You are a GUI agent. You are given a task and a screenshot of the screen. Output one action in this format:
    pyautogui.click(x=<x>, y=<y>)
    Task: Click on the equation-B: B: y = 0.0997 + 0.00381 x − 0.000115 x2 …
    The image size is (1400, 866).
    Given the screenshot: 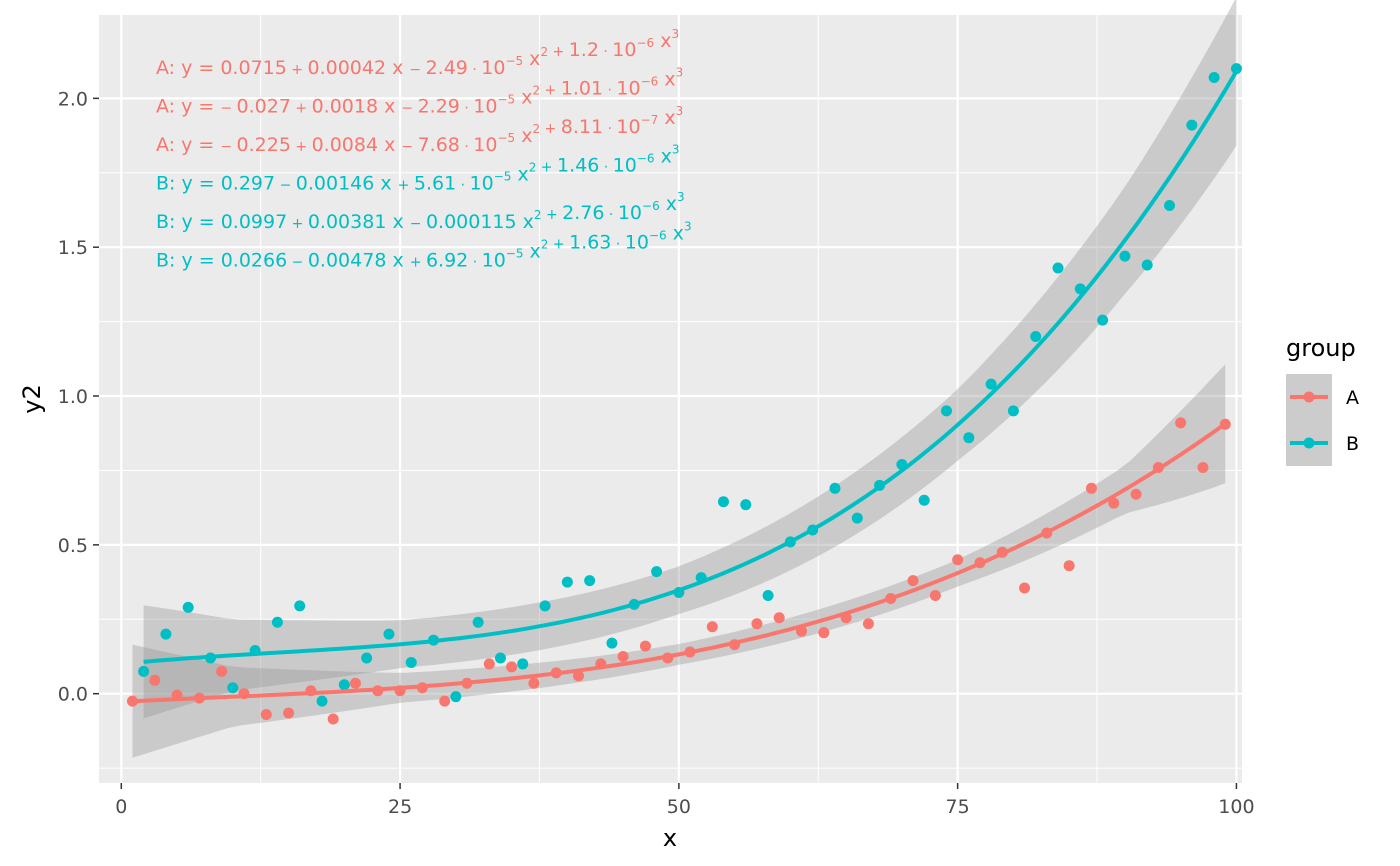 What is the action you would take?
    pyautogui.click(x=420, y=211)
    